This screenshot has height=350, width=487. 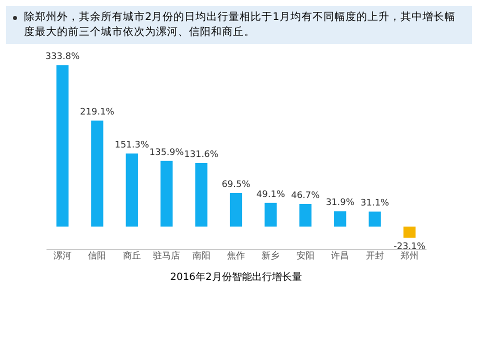 I want to click on data-label: 31.9%, so click(x=340, y=203).